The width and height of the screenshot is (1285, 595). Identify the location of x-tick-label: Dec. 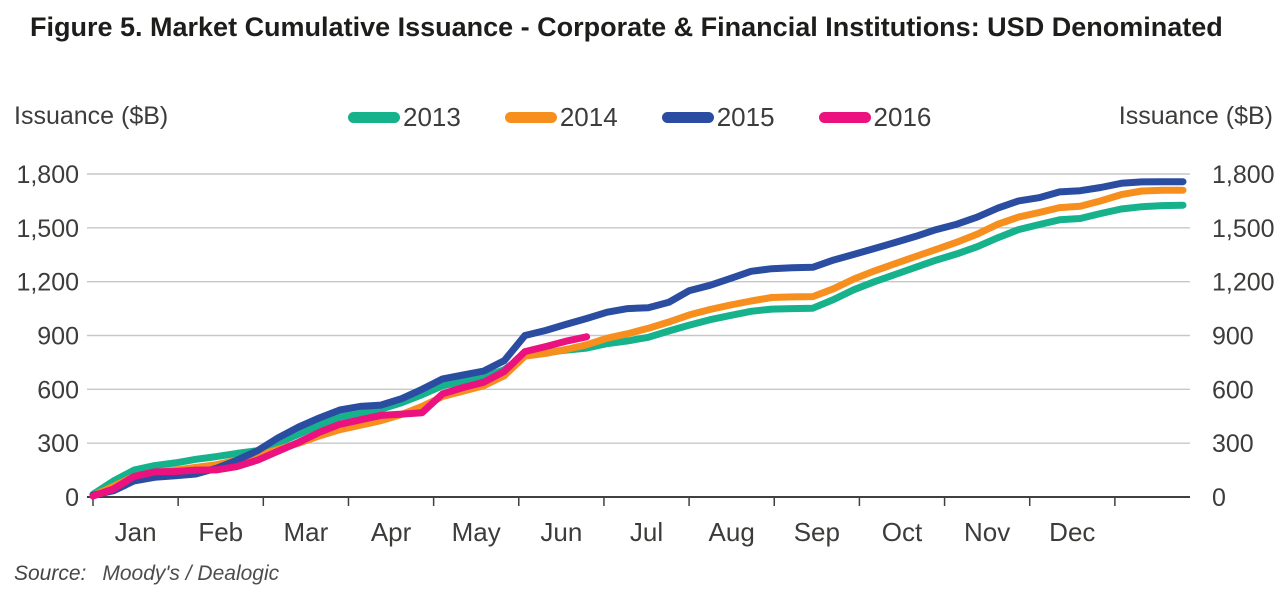
(1072, 532).